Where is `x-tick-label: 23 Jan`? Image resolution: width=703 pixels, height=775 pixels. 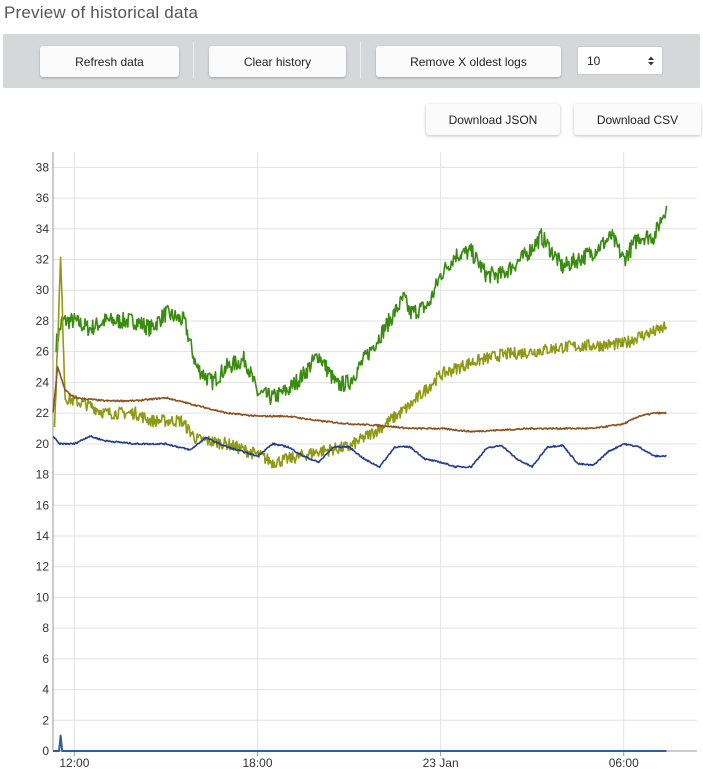
x-tick-label: 23 Jan is located at coordinates (441, 763).